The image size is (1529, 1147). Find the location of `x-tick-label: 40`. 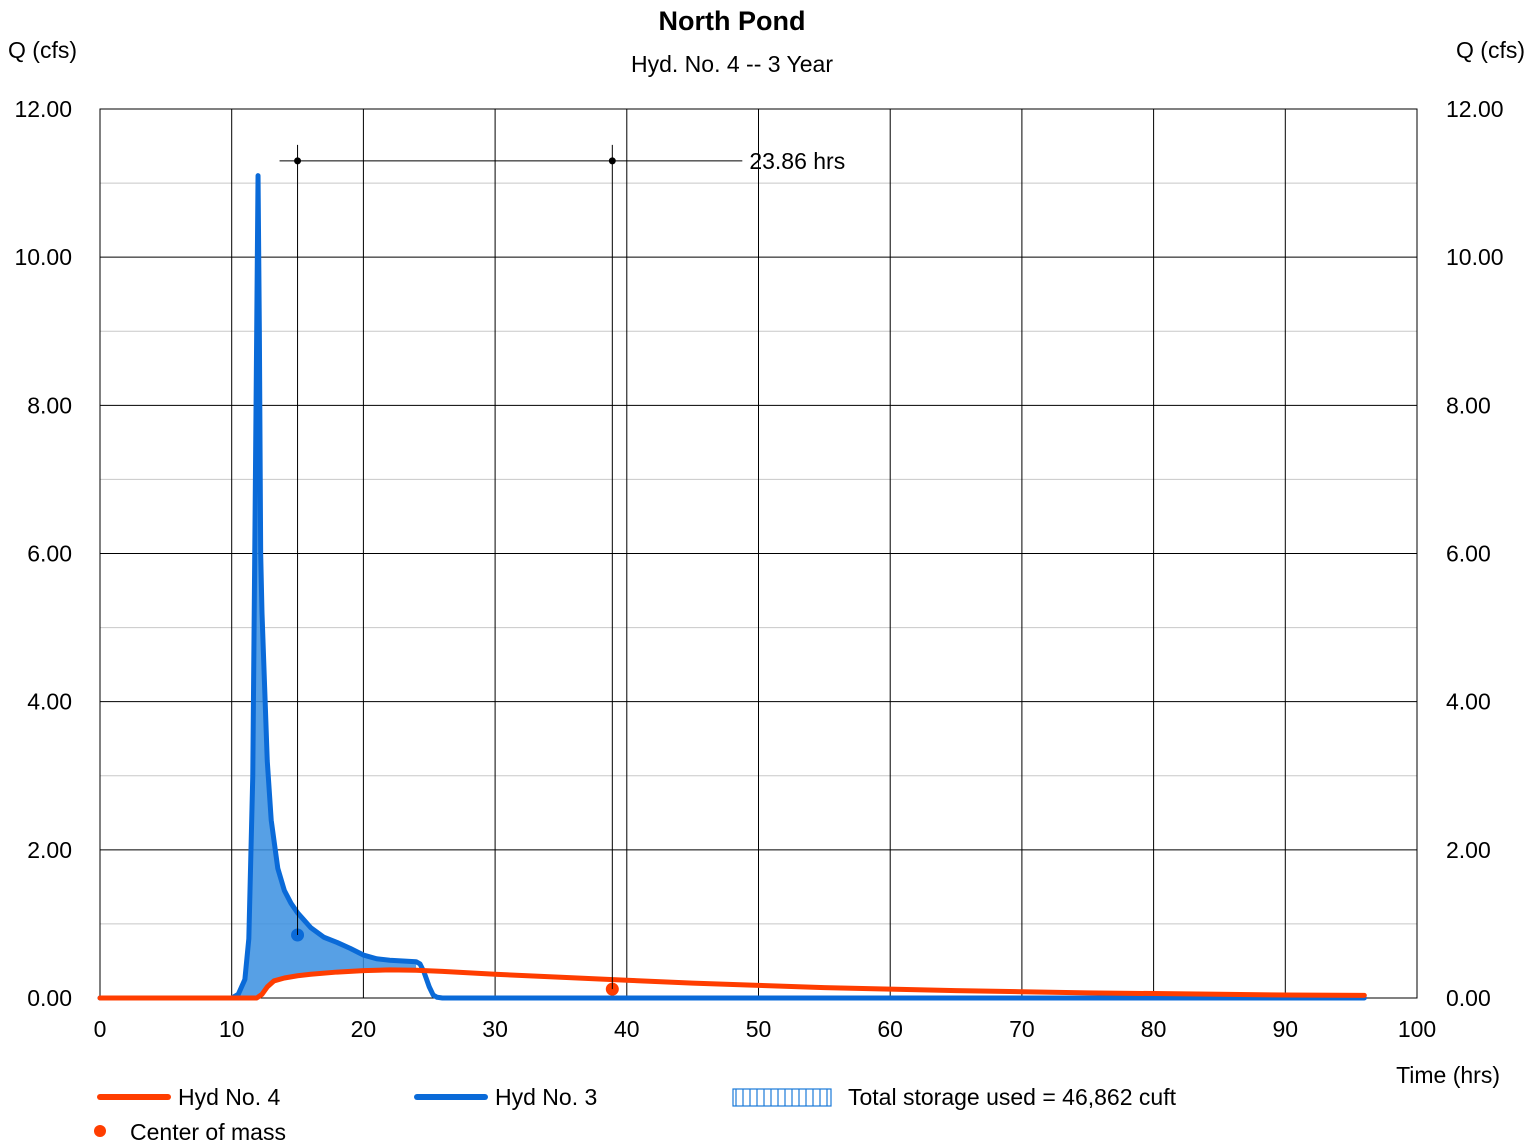

x-tick-label: 40 is located at coordinates (627, 1029).